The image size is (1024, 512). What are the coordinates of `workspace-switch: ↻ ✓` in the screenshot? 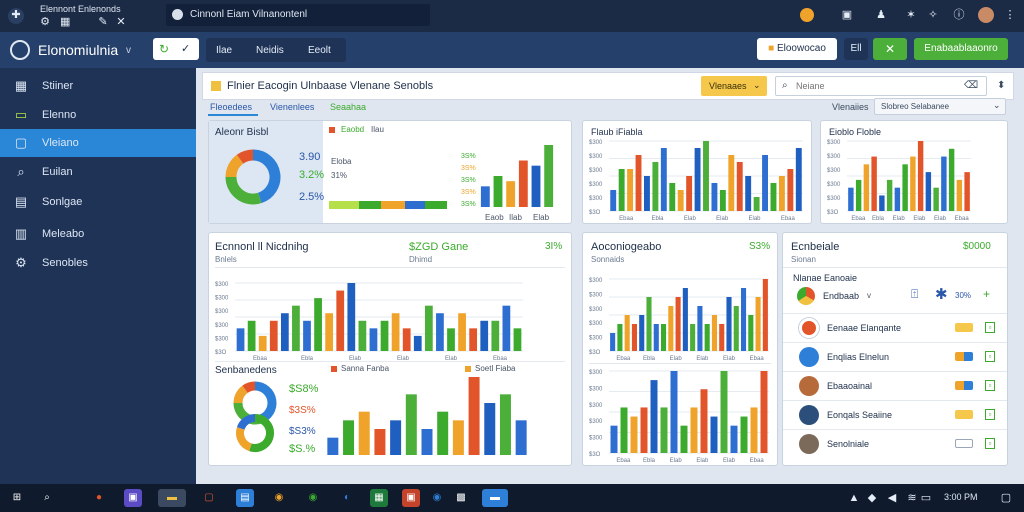 It's located at (176, 49).